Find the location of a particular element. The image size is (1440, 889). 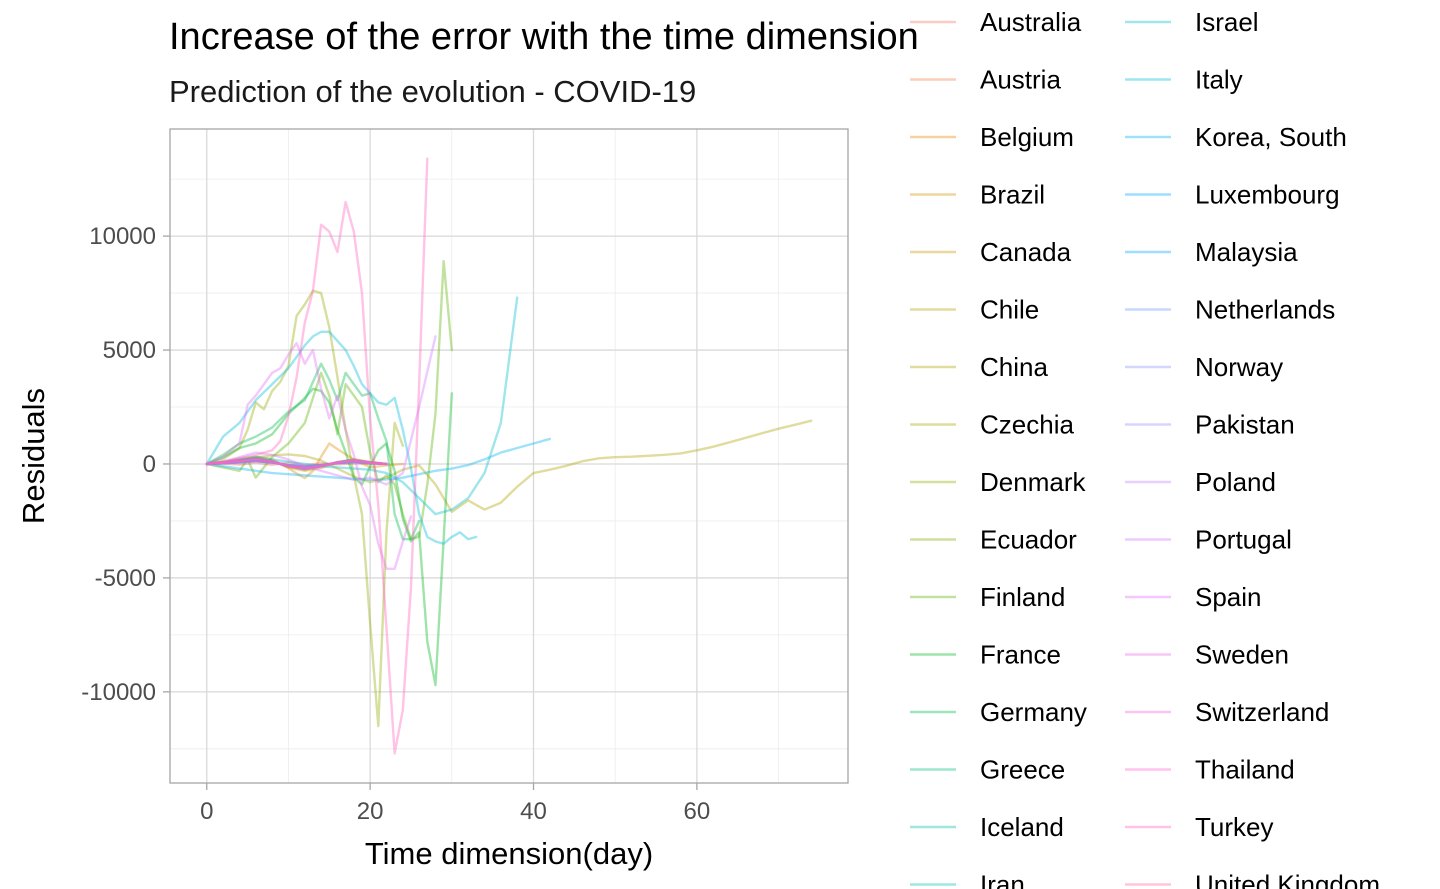

legend-label: Portugal is located at coordinates (1243, 540).